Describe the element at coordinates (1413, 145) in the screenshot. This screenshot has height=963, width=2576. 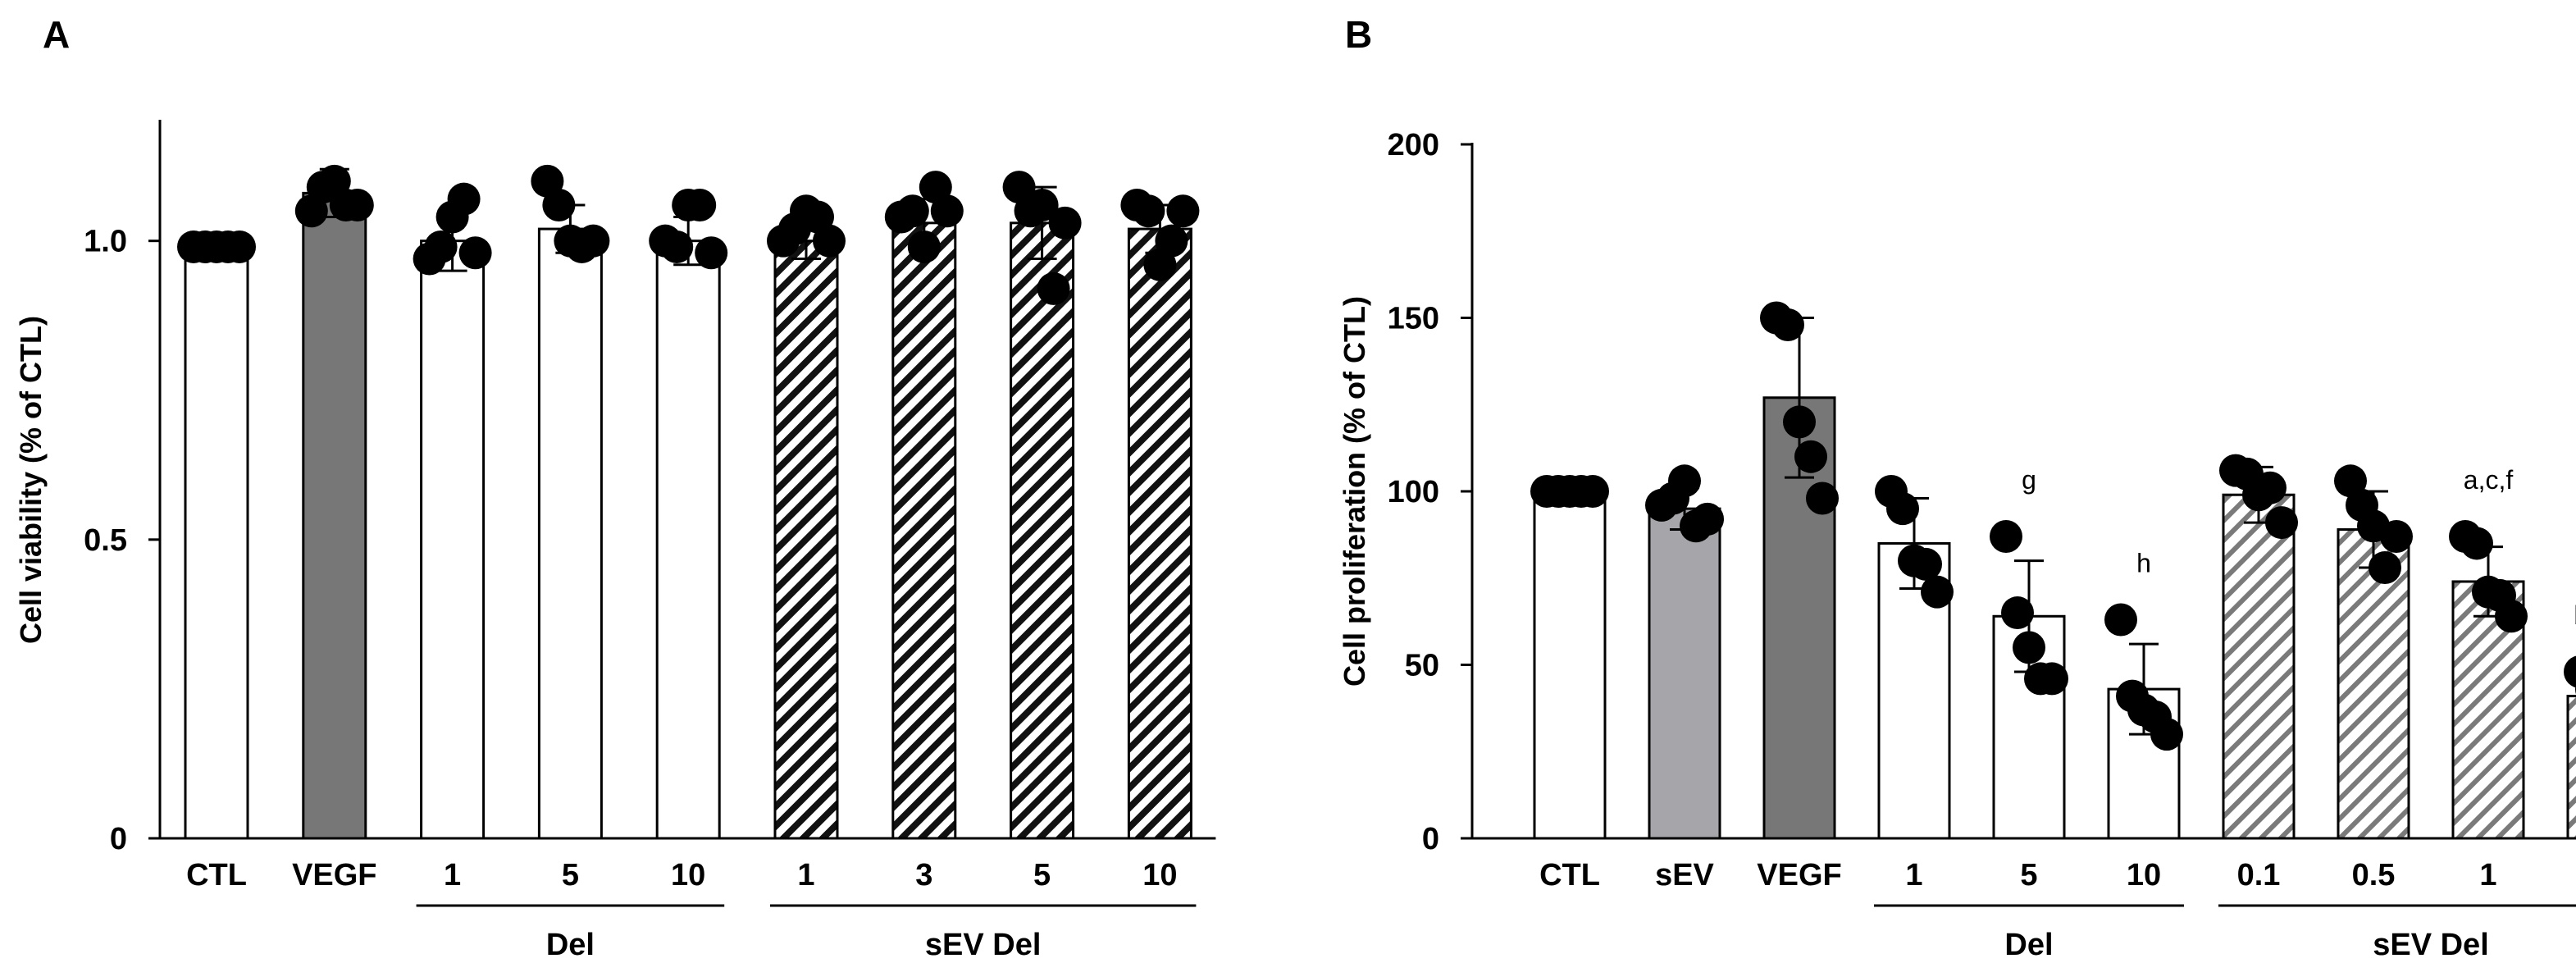
I see `y-tick-label: 200` at that location.